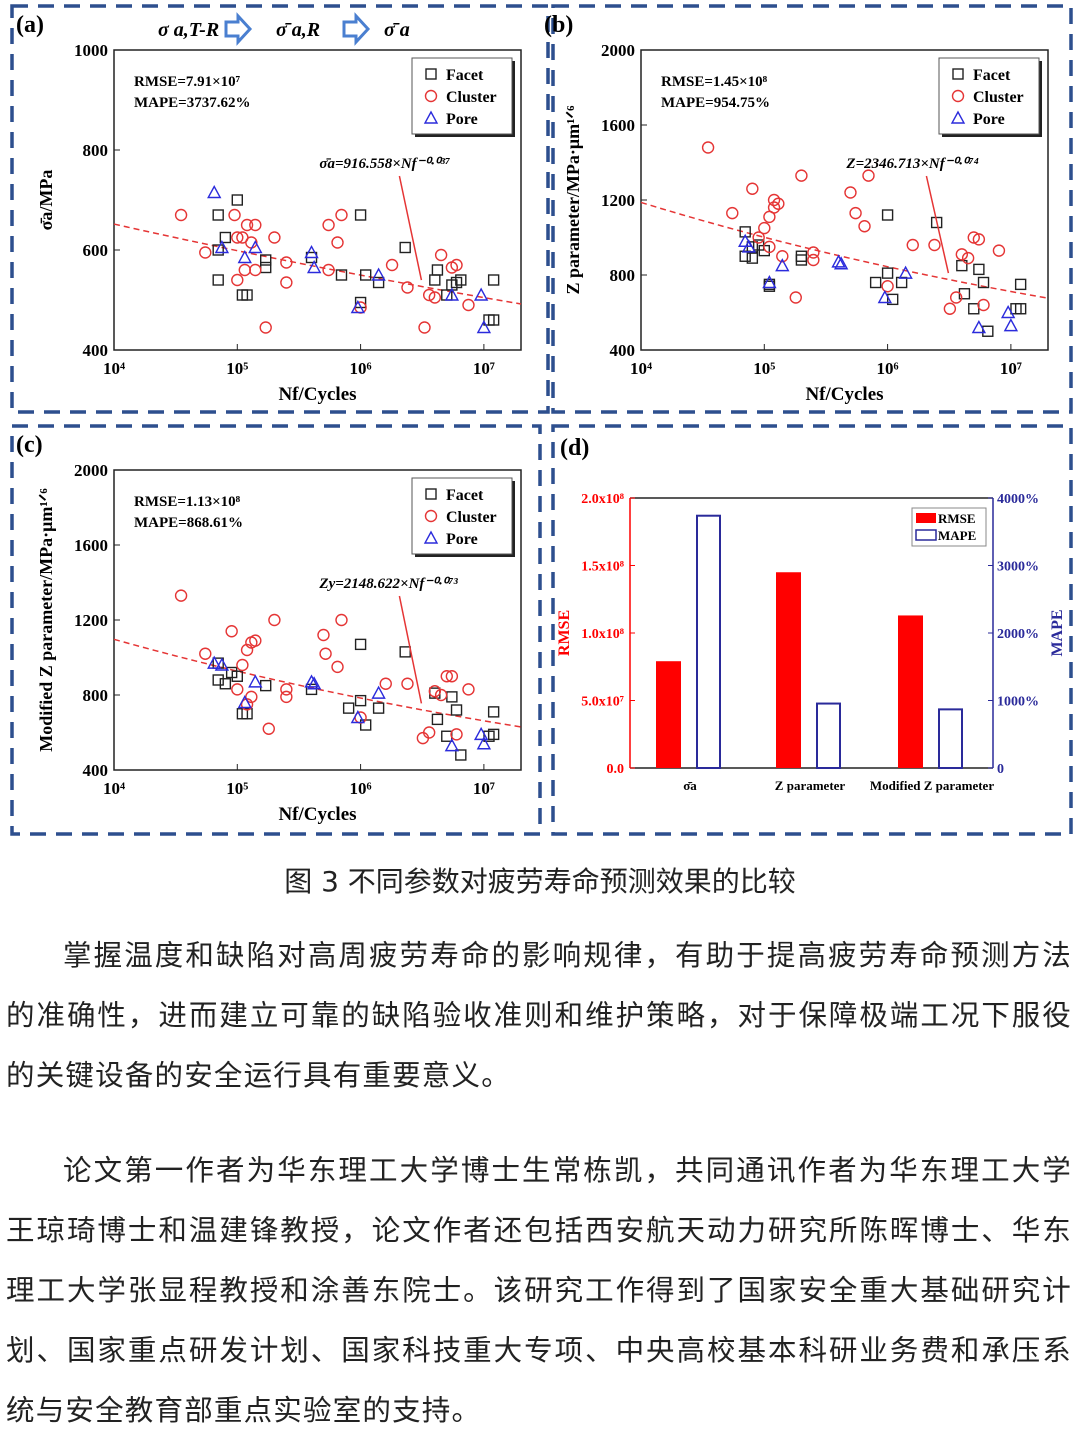 The image size is (1080, 1441). Describe the element at coordinates (926, 518) in the screenshot. I see `legend-rmse-swatch` at that location.